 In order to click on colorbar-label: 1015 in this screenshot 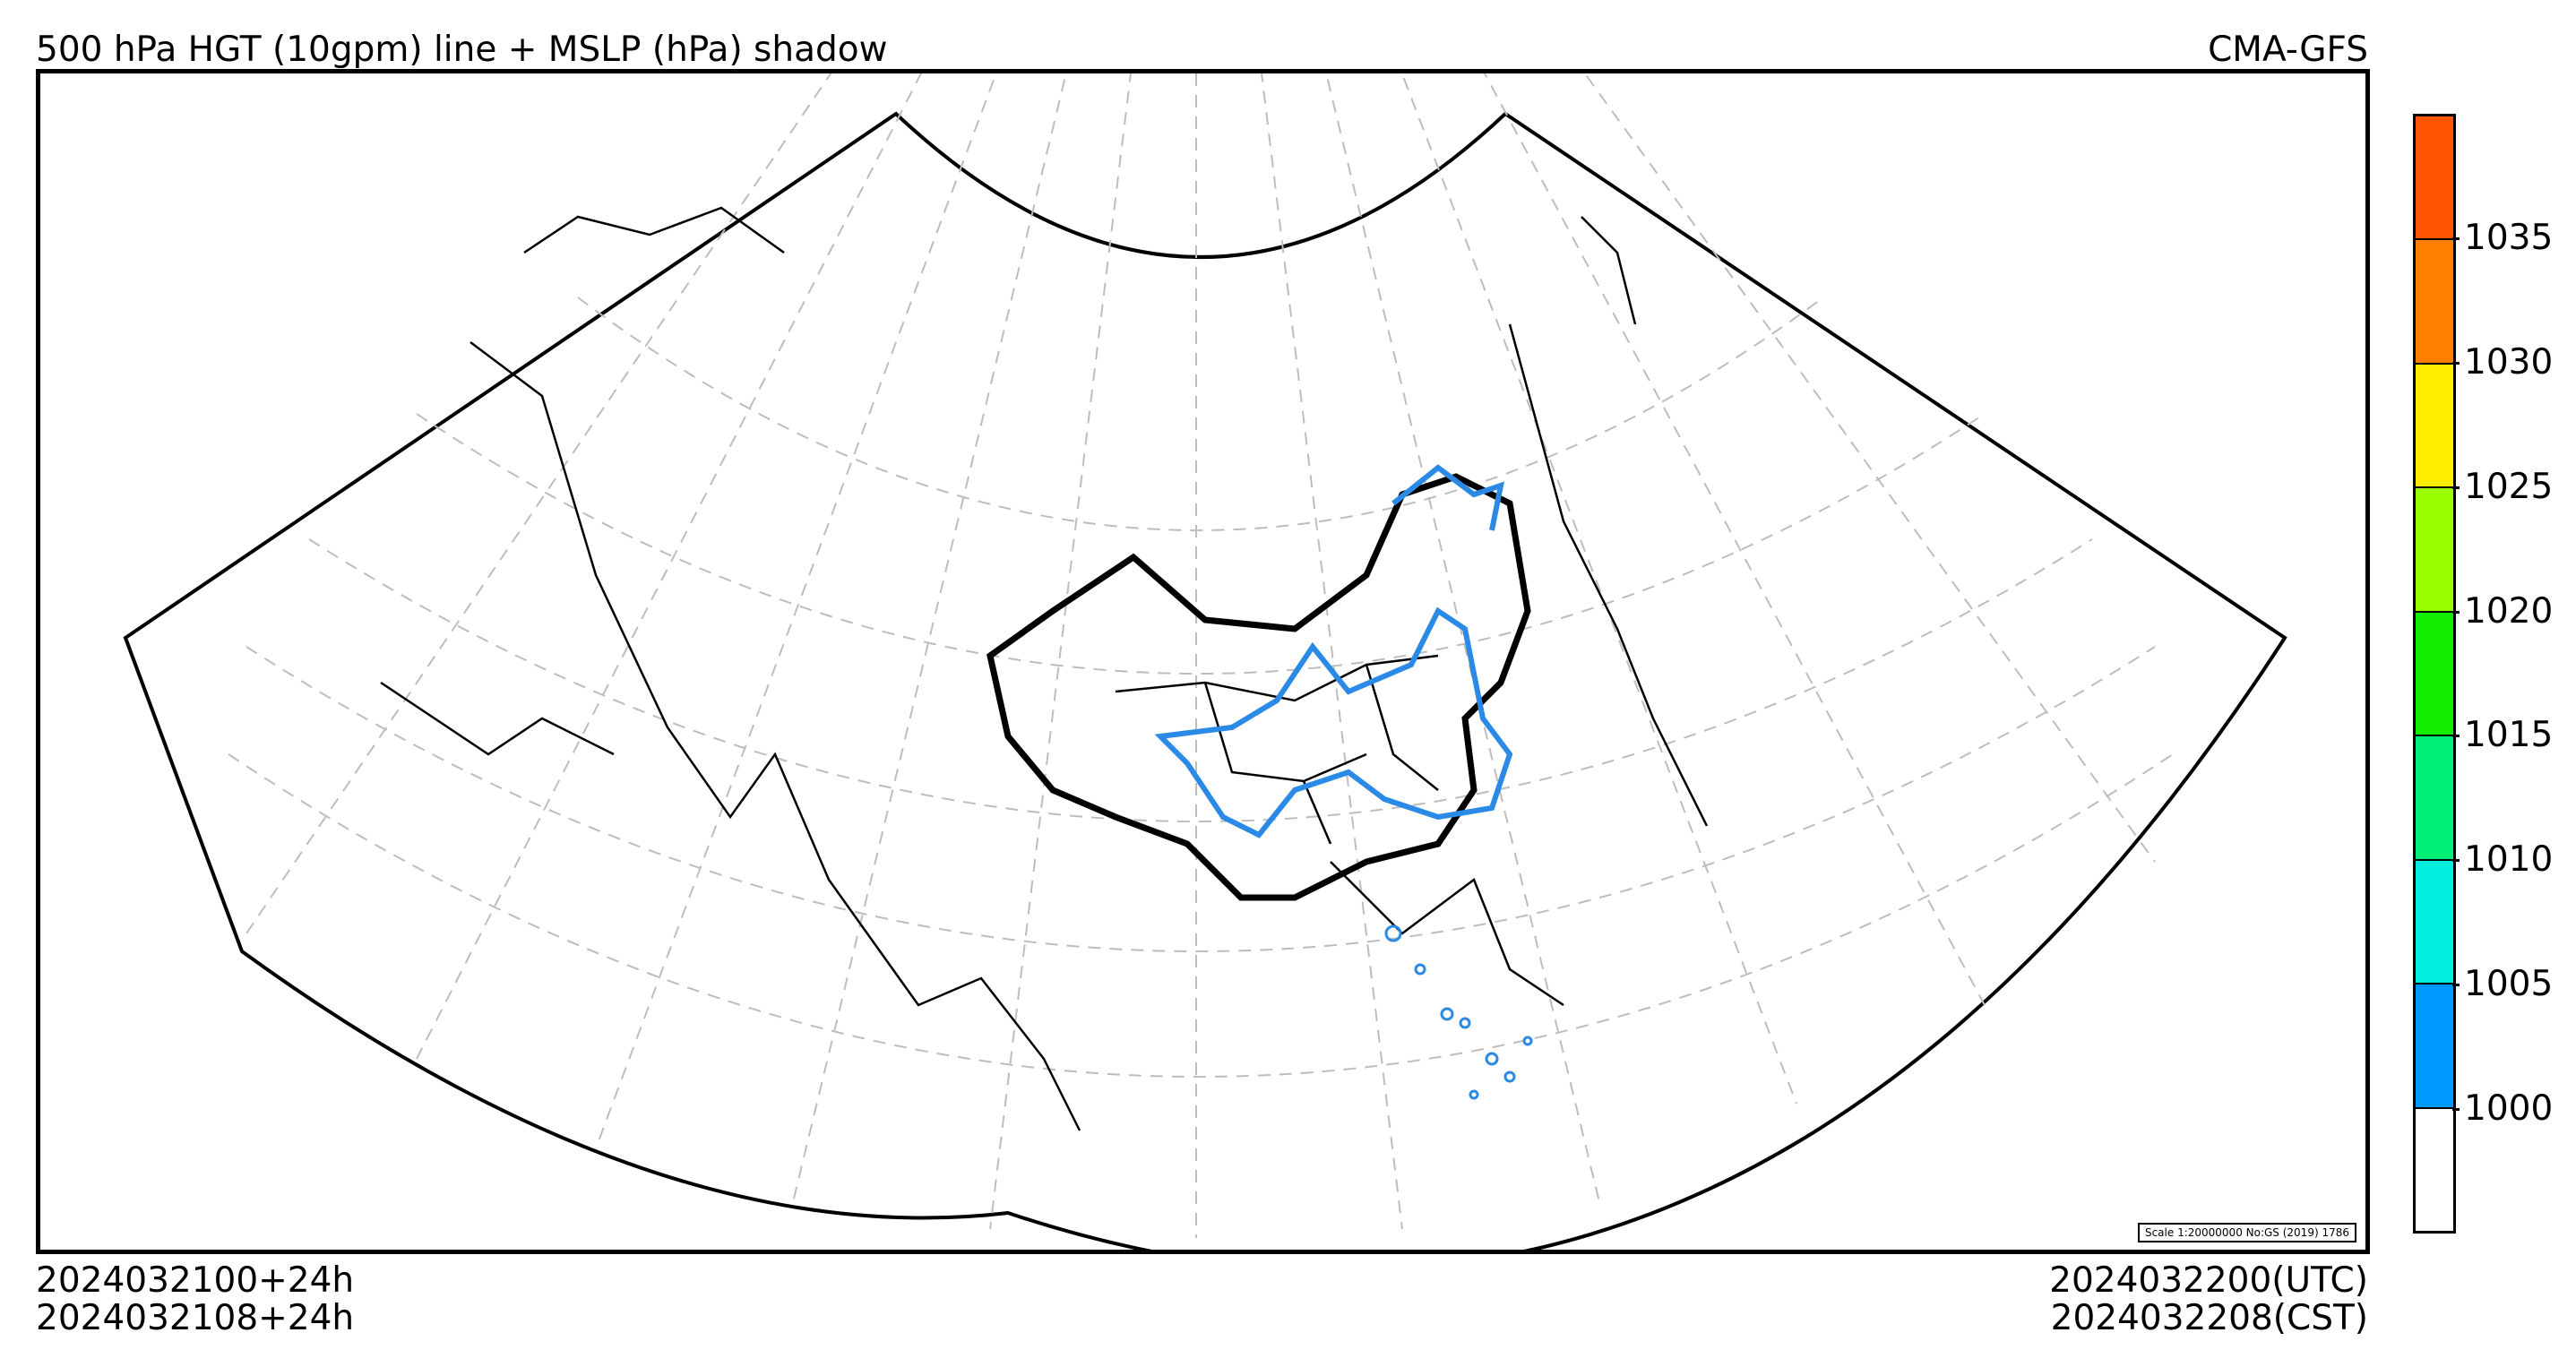, I will do `click(2509, 735)`.